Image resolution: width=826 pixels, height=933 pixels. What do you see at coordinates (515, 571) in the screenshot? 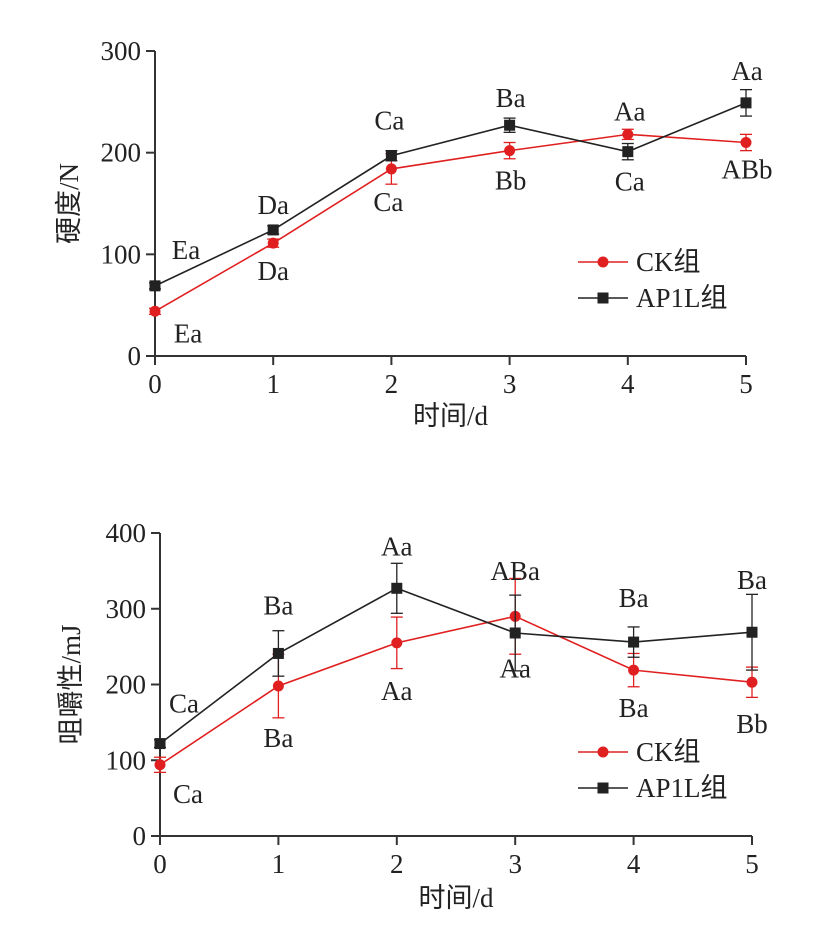
I see `significance-label: ABa` at bounding box center [515, 571].